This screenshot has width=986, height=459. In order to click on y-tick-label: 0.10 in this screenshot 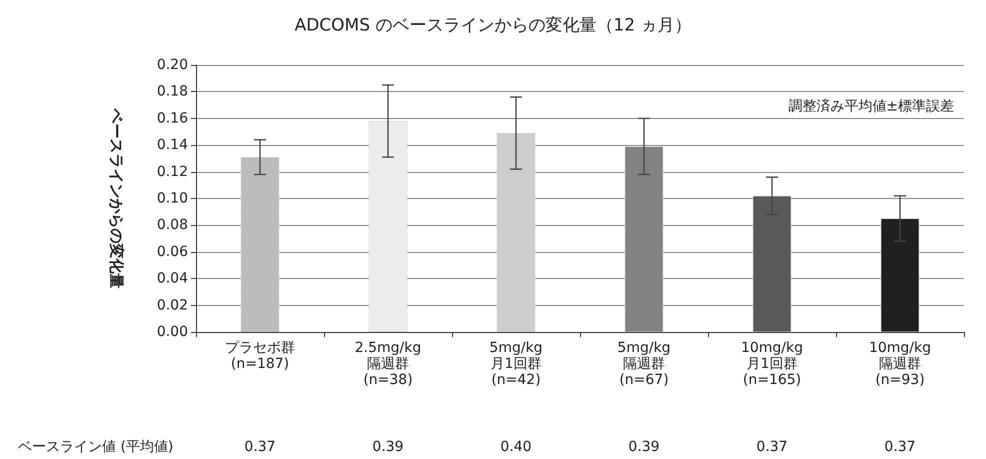, I will do `click(172, 198)`.